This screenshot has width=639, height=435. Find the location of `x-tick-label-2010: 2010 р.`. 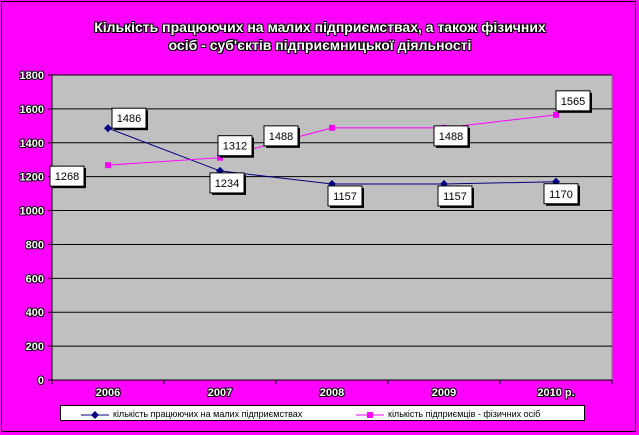

x-tick-label-2010: 2010 р. is located at coordinates (555, 393).